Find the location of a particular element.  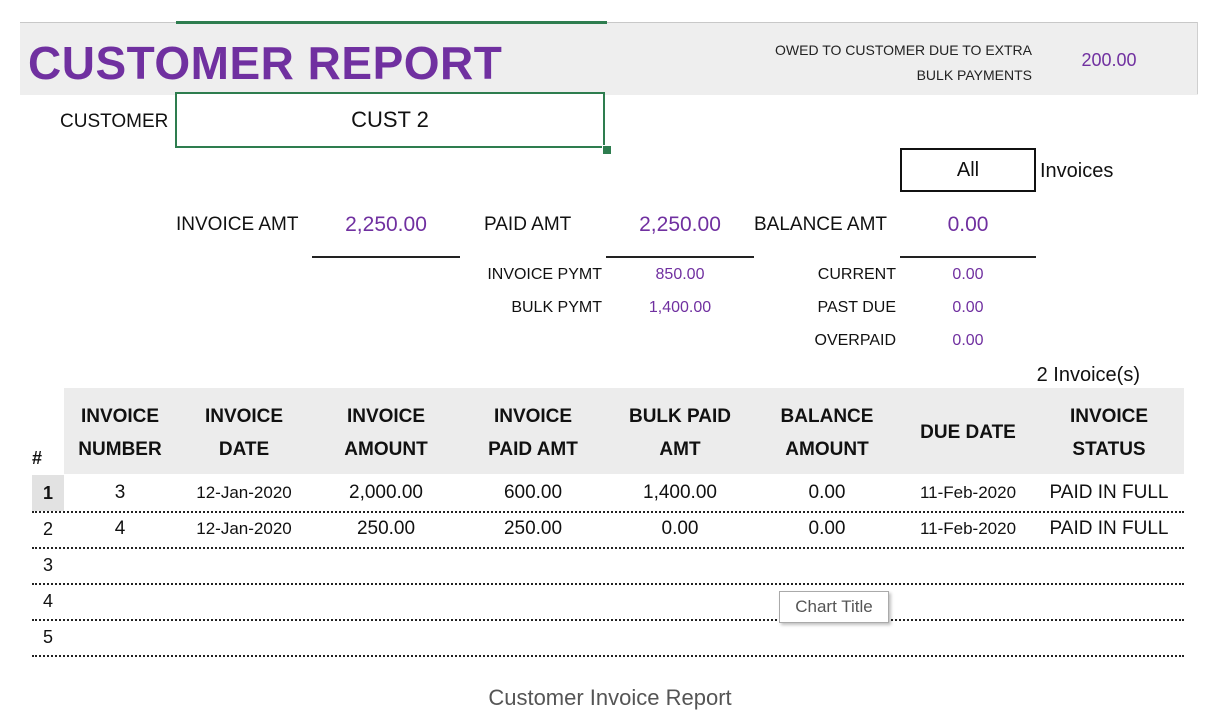

cell-invoice-number: 3 is located at coordinates (120, 492).